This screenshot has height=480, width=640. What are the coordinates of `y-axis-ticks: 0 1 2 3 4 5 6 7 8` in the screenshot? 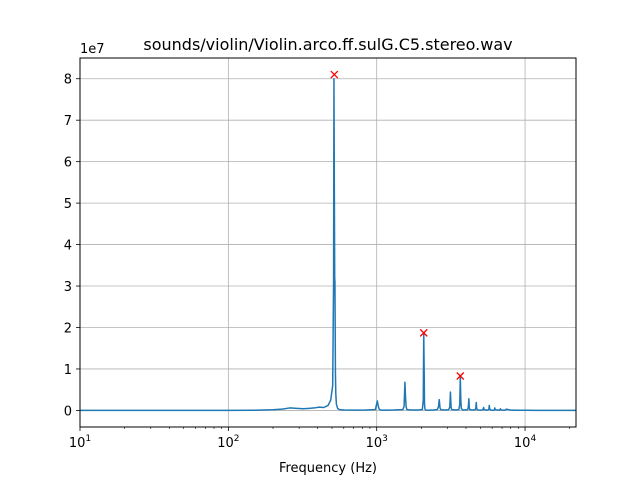 It's located at (72, 246).